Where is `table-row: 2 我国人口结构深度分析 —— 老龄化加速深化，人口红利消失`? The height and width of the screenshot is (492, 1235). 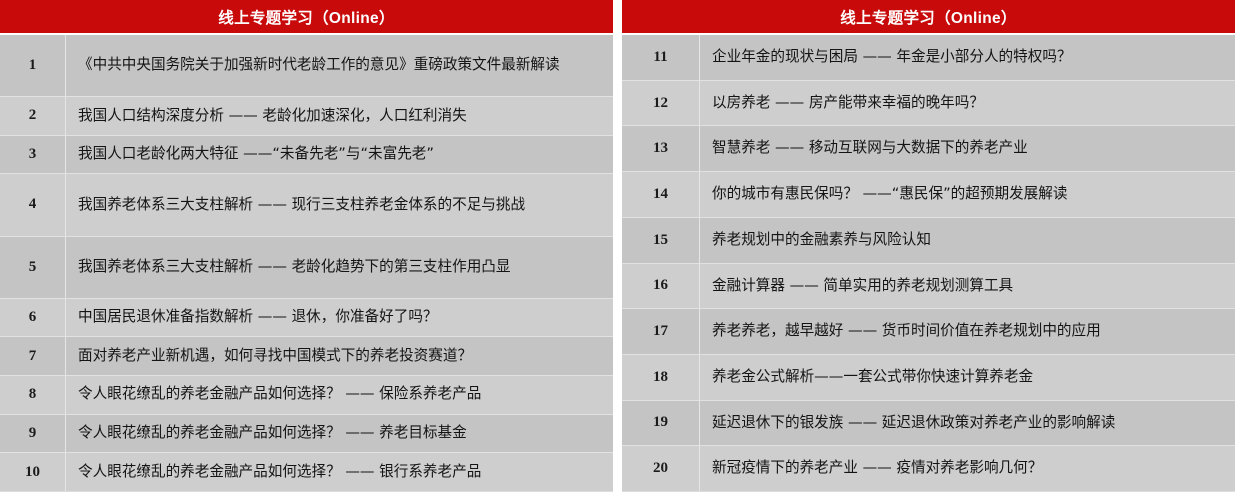
table-row: 2 我国人口结构深度分析 —— 老龄化加速深化，人口红利消失 is located at coordinates (306, 116).